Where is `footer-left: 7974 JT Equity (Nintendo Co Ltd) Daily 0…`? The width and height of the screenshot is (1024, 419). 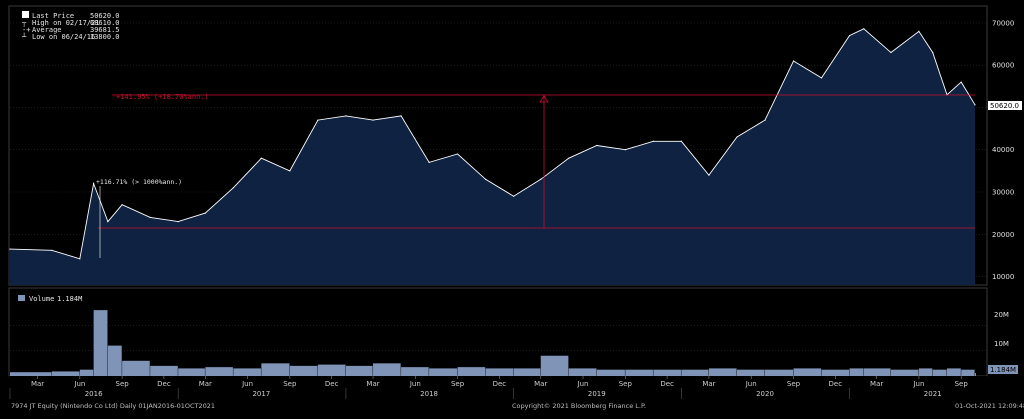
footer-left: 7974 JT Equity (Nintendo Co Ltd) Daily 0… is located at coordinates (113, 406).